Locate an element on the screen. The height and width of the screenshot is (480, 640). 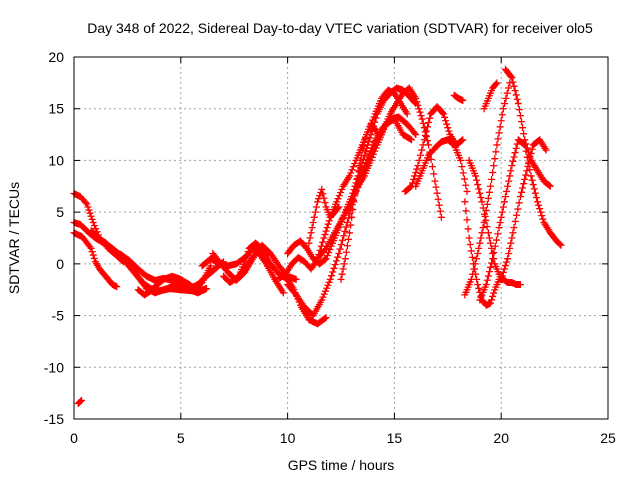
y-tick-label: 15 is located at coordinates (56, 109).